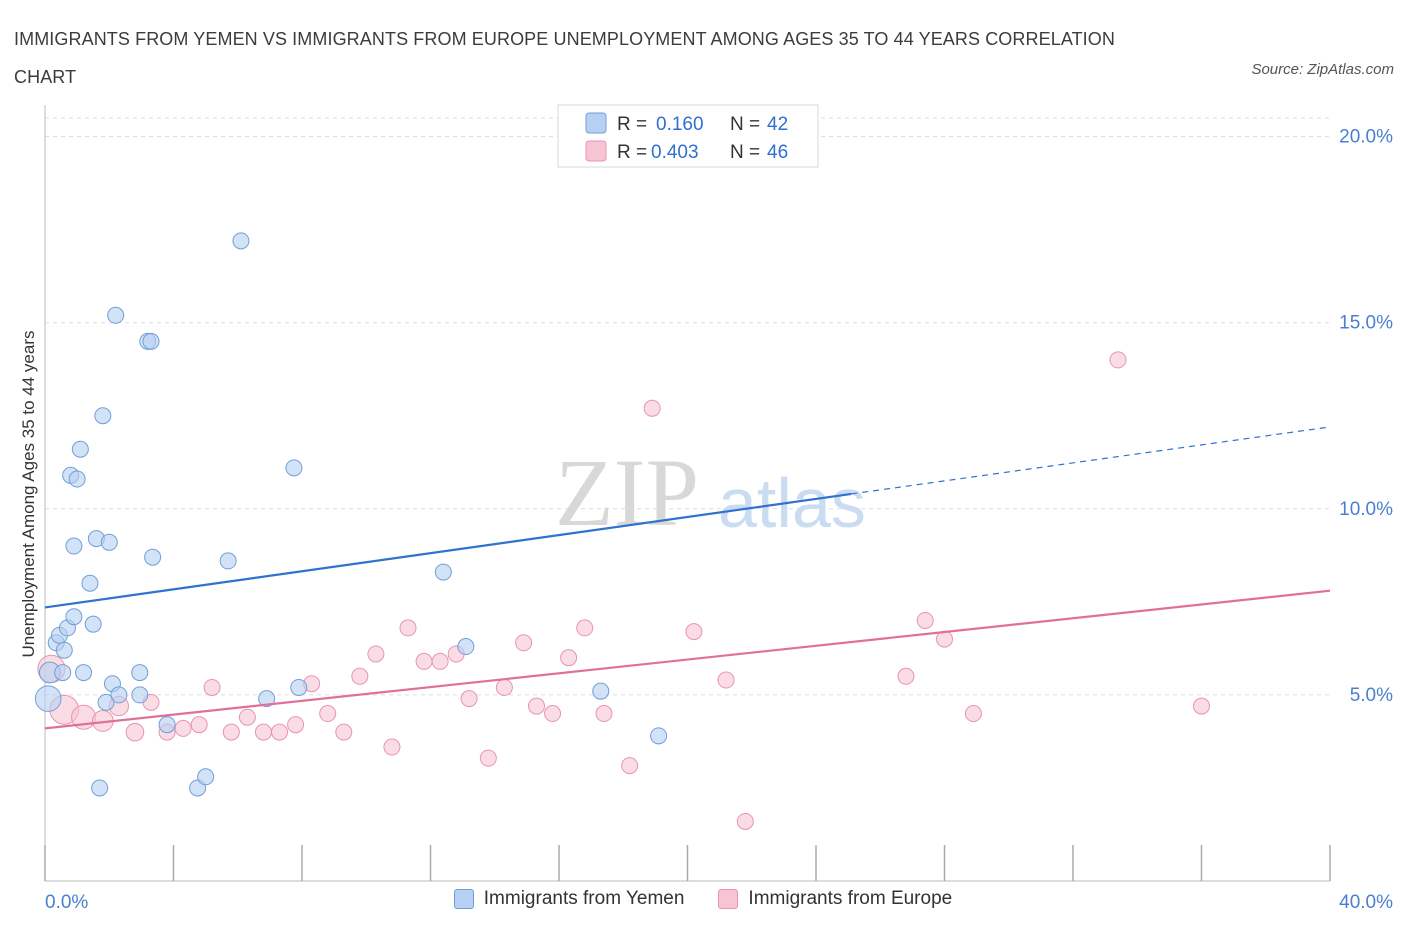 The width and height of the screenshot is (1406, 930). What do you see at coordinates (745, 152) in the screenshot?
I see `stats-n-label-europe: N =` at bounding box center [745, 152].